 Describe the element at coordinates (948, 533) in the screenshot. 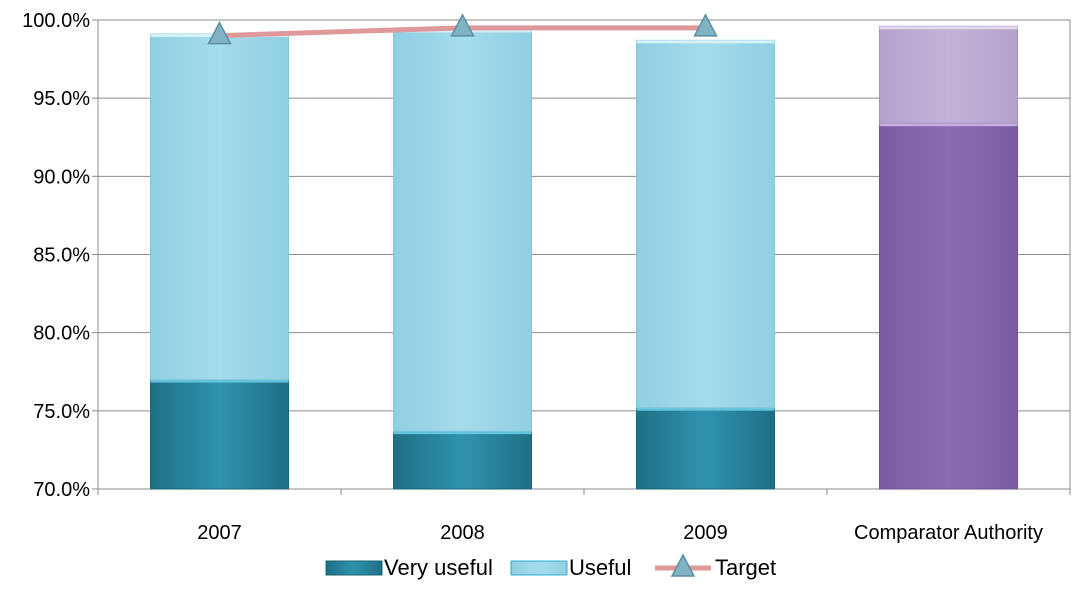

I see `x-tick-label: Comparator Authority` at that location.